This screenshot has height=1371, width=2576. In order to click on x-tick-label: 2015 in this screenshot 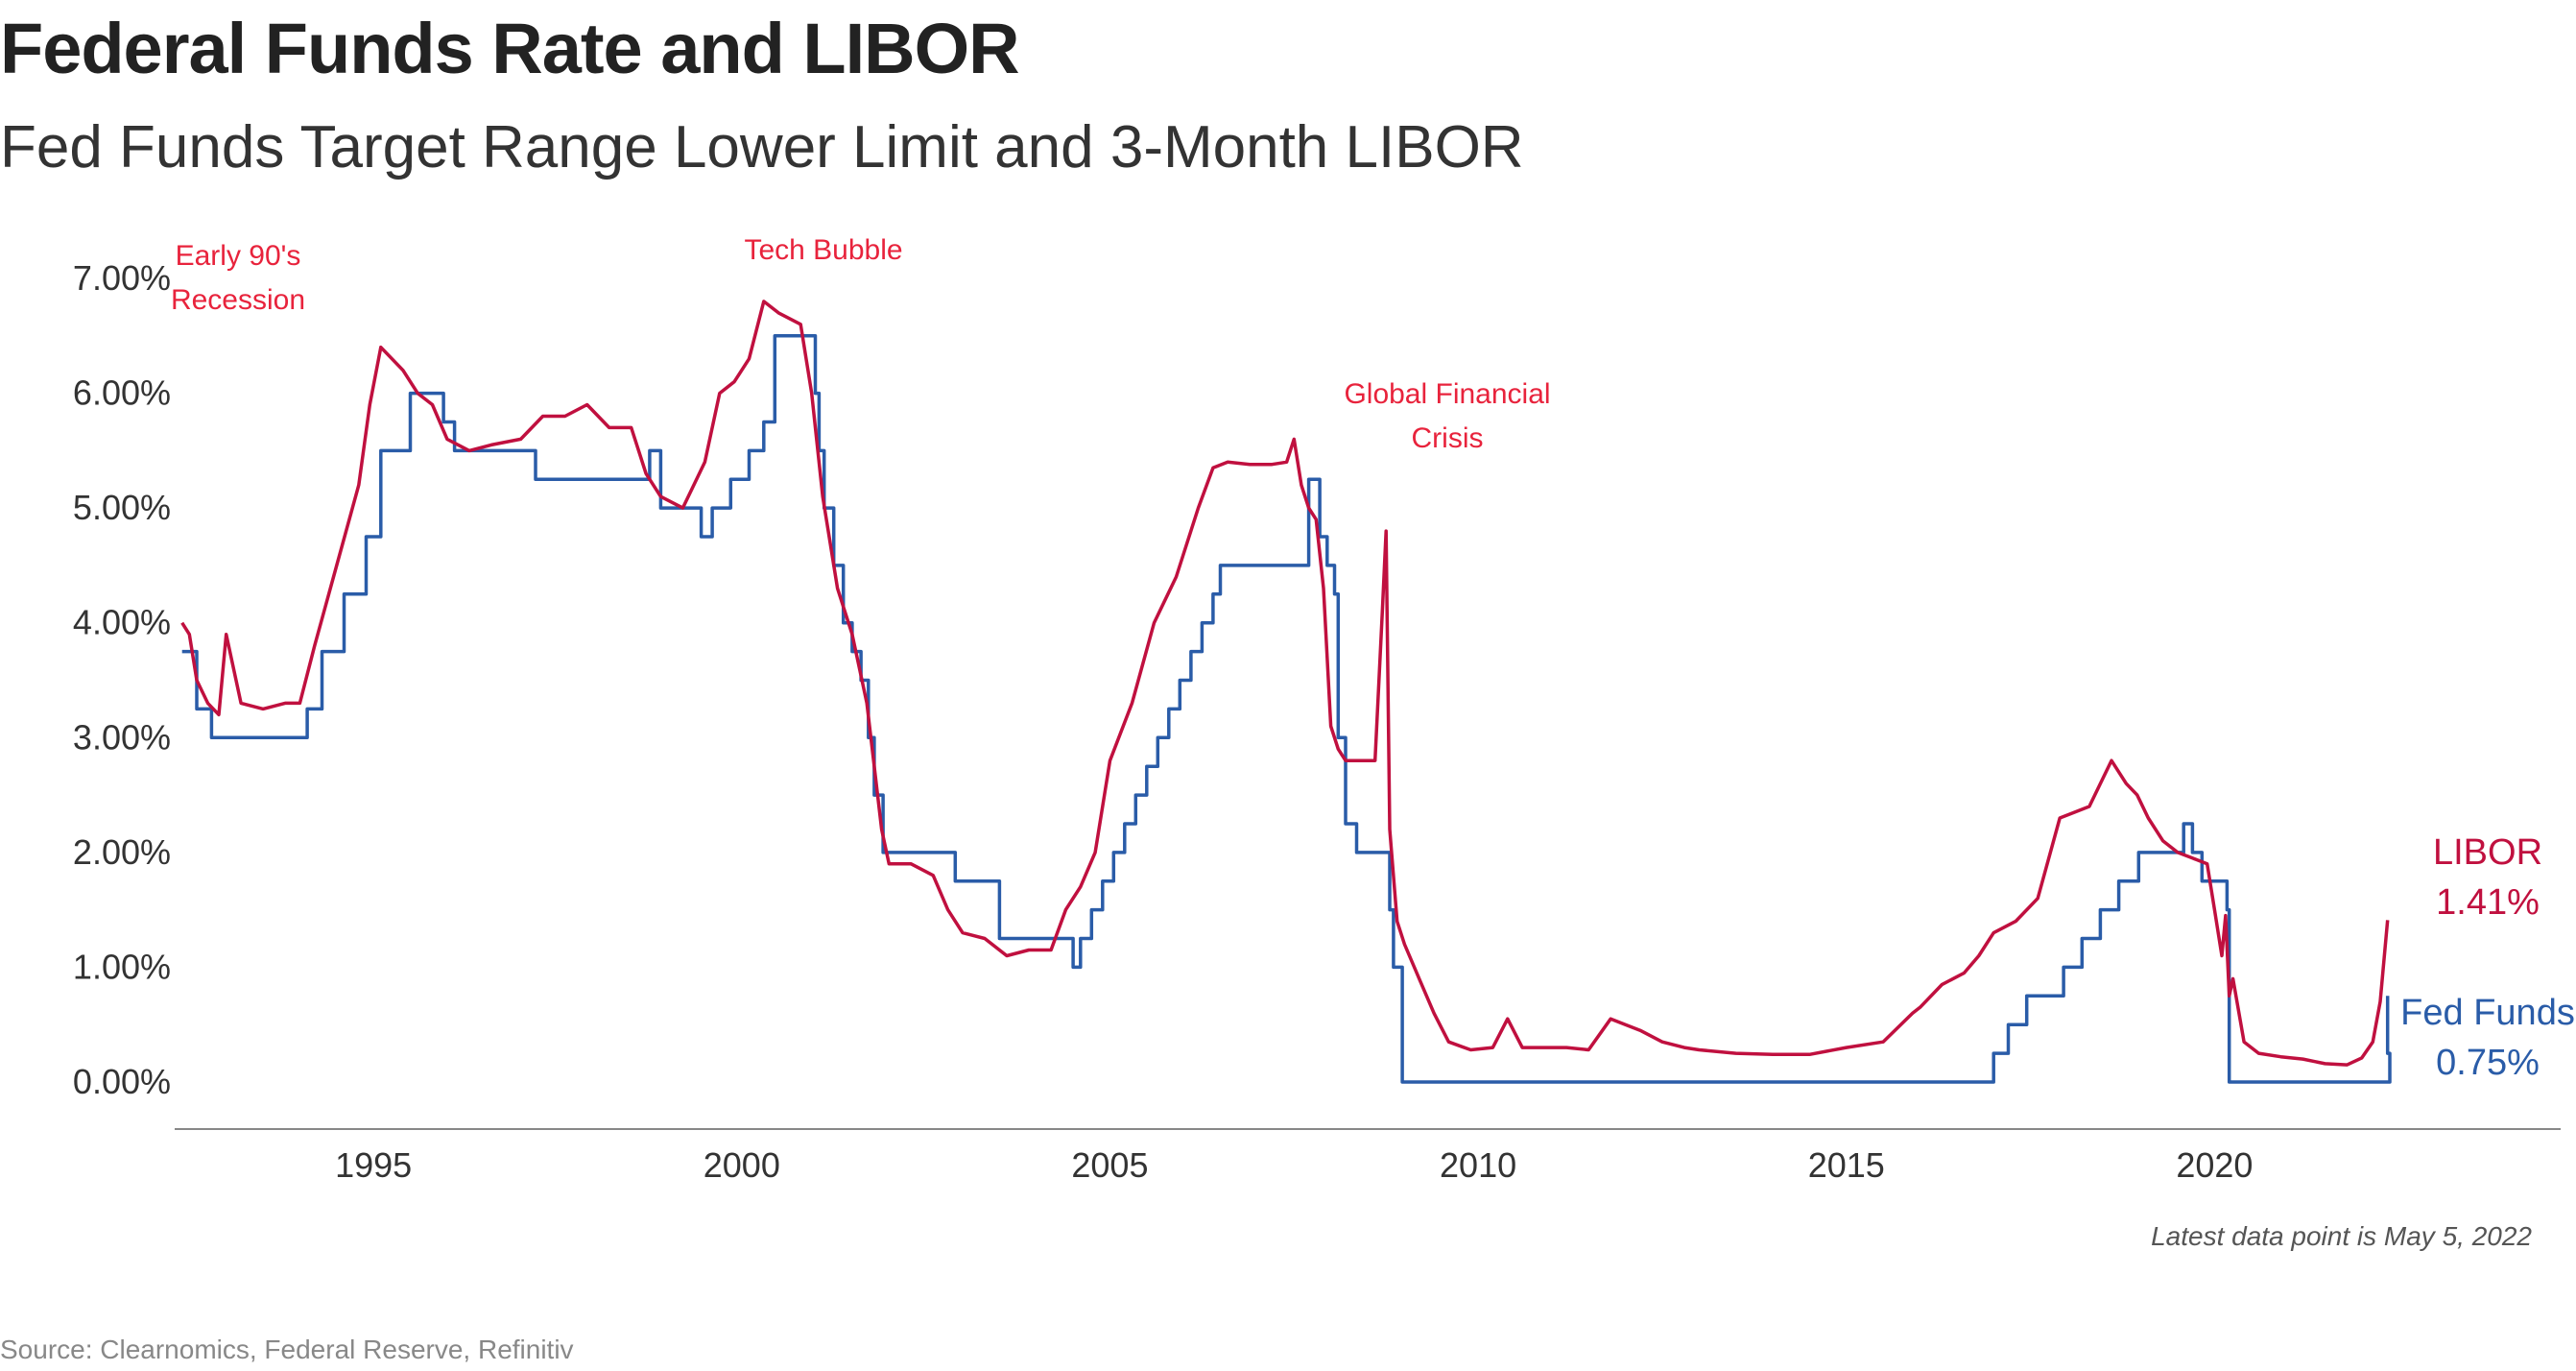, I will do `click(1846, 1165)`.